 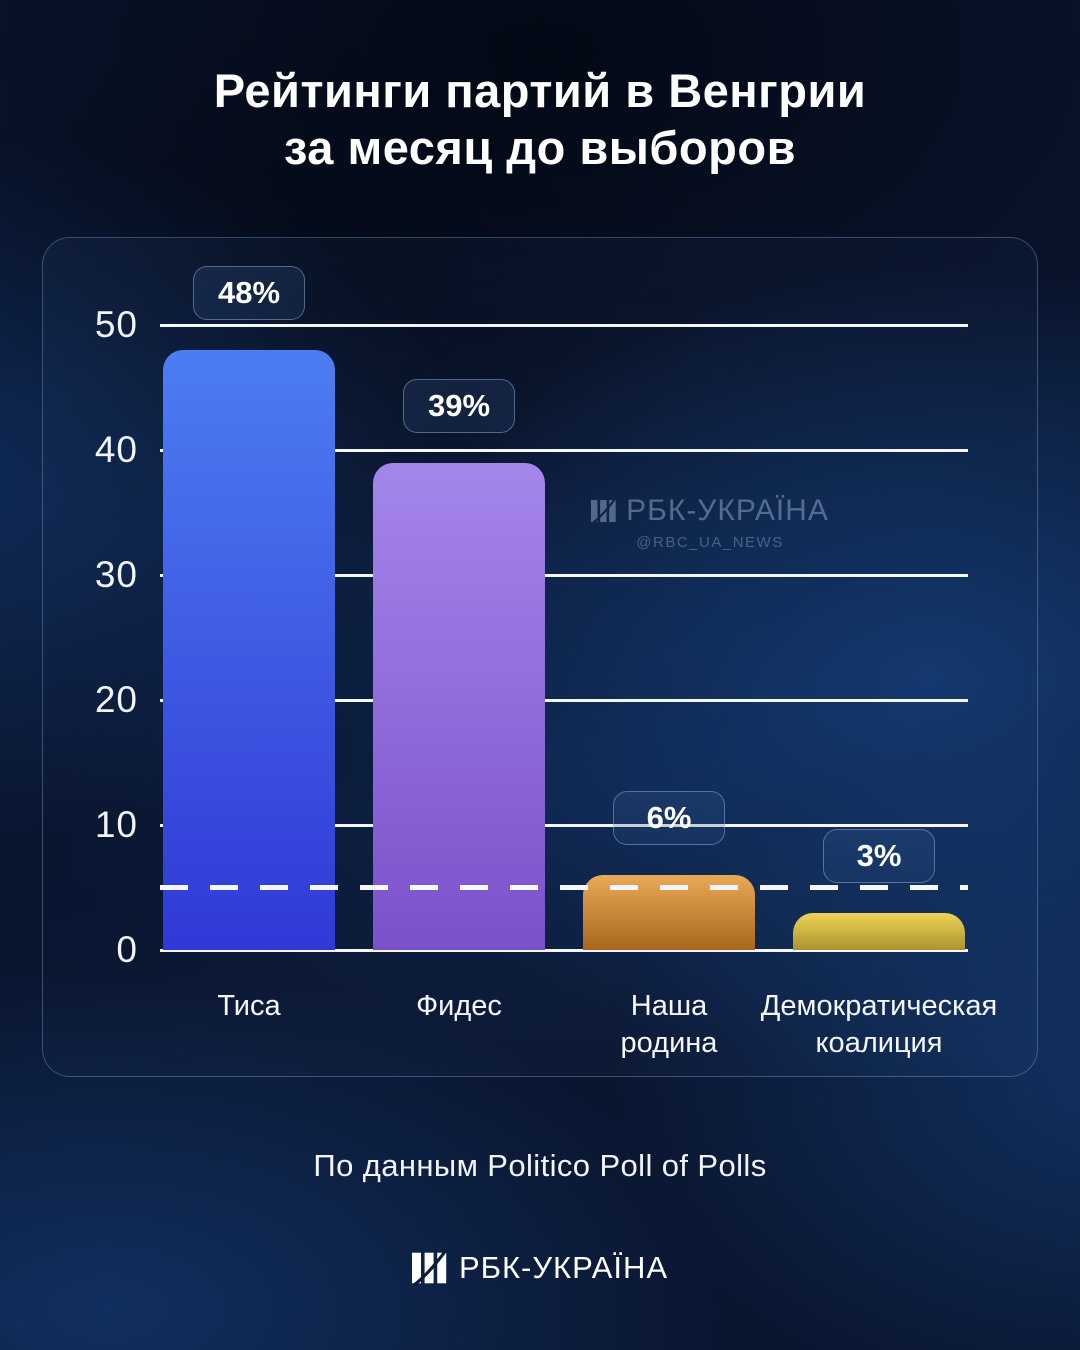 I want to click on y-tick-label: 30, so click(x=116, y=574).